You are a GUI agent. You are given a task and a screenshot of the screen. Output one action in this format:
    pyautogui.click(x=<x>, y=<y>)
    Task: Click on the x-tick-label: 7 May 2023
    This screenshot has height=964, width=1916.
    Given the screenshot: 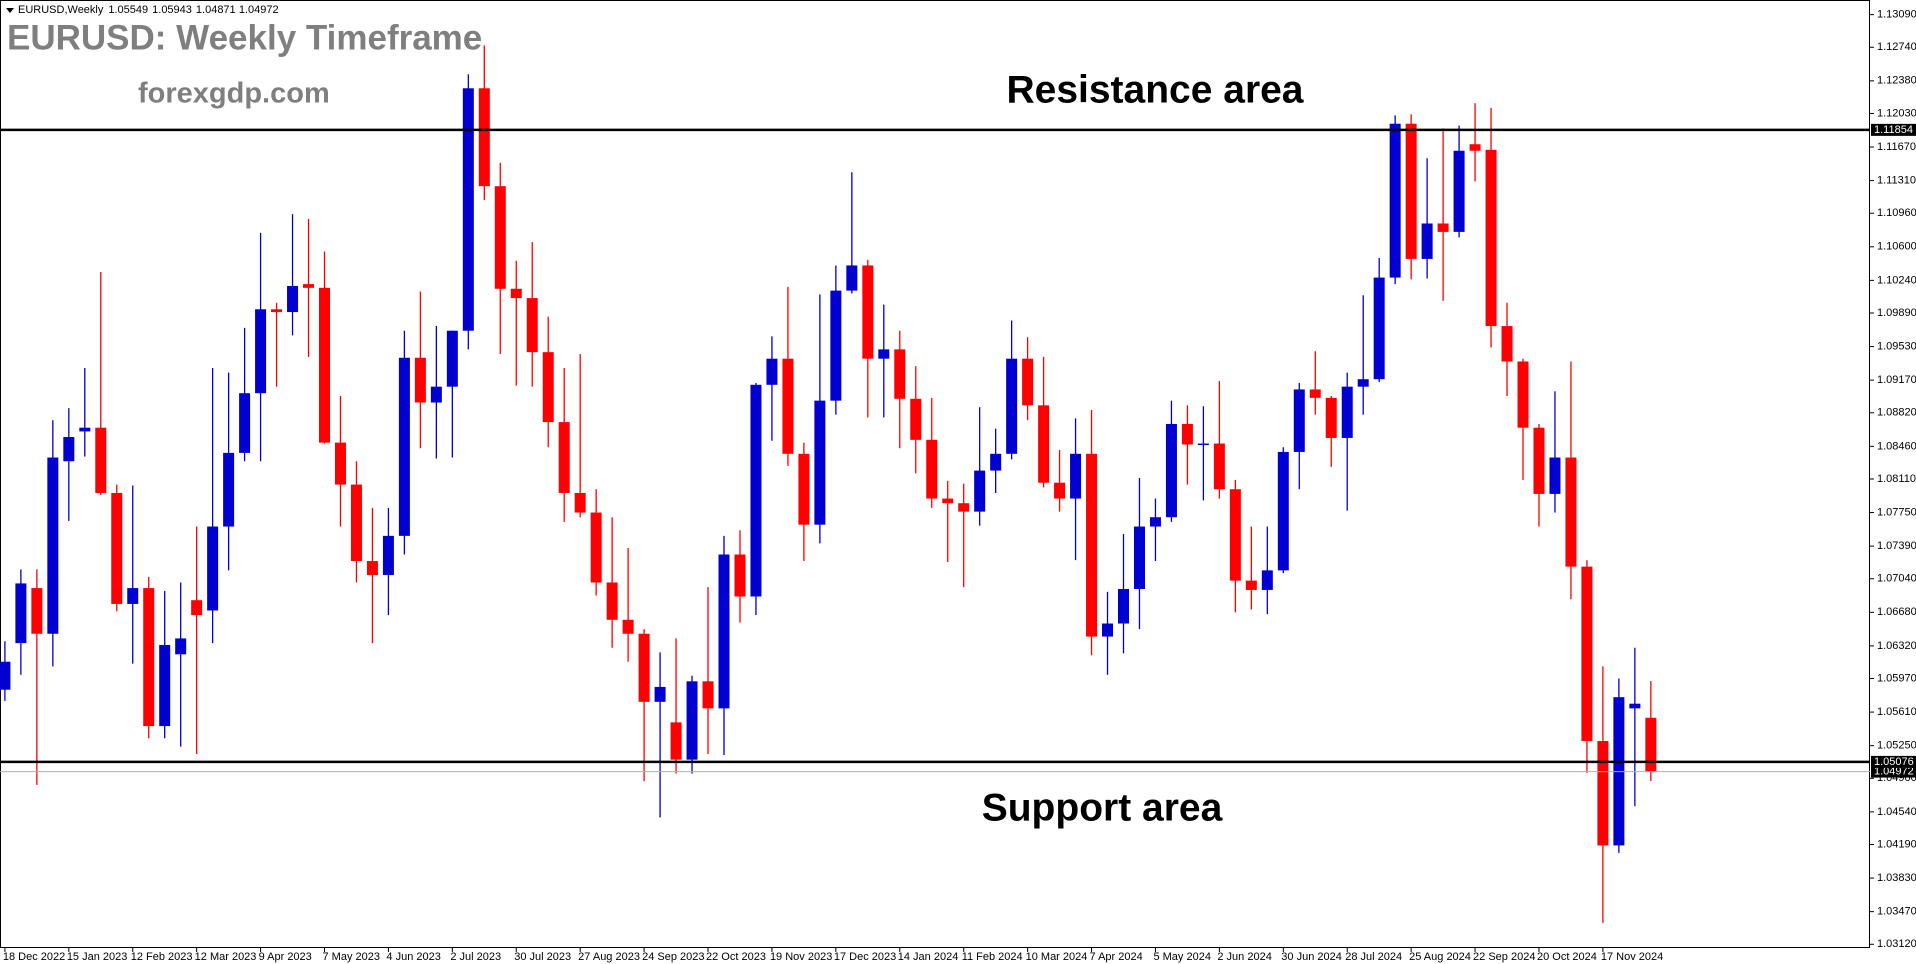 What is the action you would take?
    pyautogui.click(x=351, y=957)
    